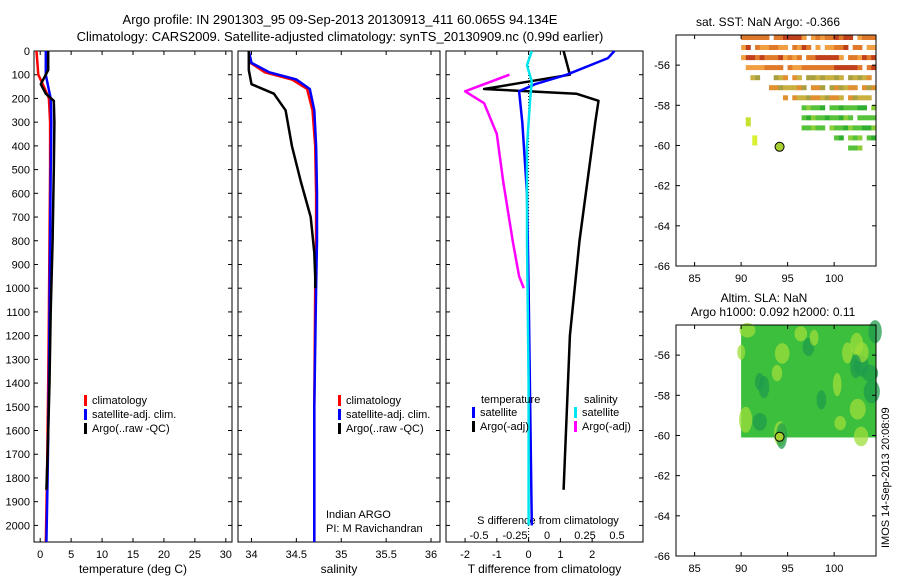 This screenshot has width=900, height=580. Describe the element at coordinates (773, 312) in the screenshot. I see `map-subtitle: Argo h1000: 0.092 h2000: 0.11` at that location.